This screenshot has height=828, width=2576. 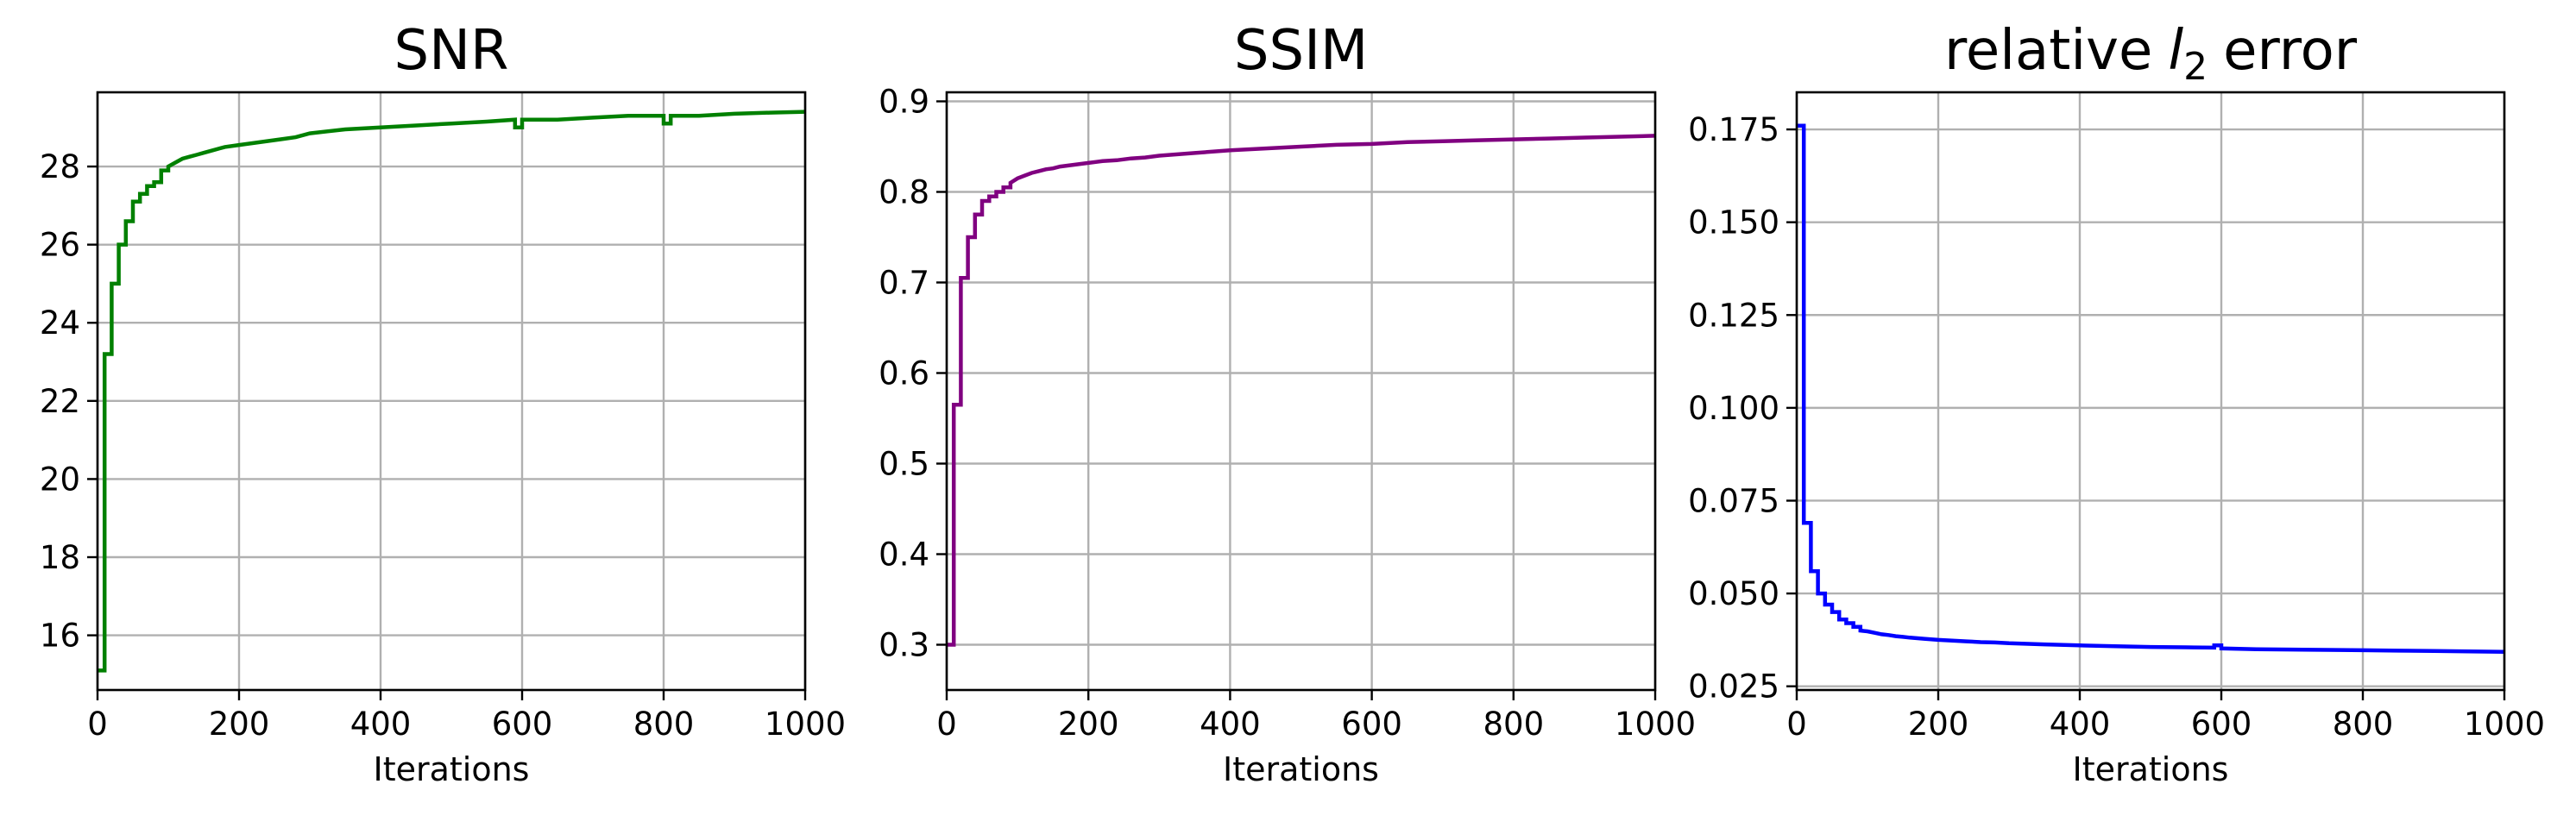 What do you see at coordinates (1734, 500) in the screenshot?
I see `y-tick-label: 0.075` at bounding box center [1734, 500].